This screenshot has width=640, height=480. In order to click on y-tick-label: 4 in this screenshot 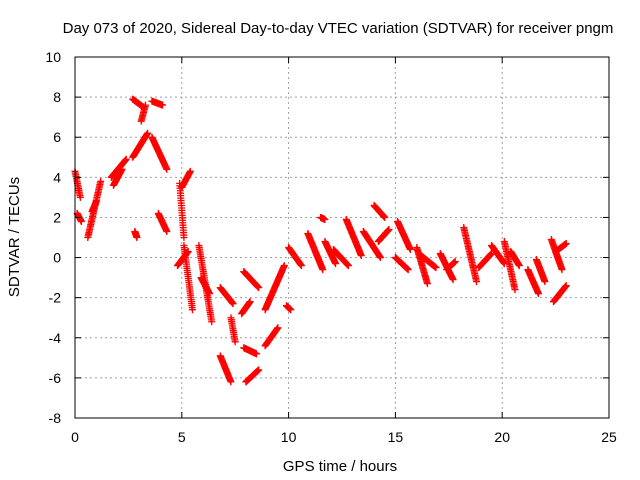, I will do `click(57, 177)`.